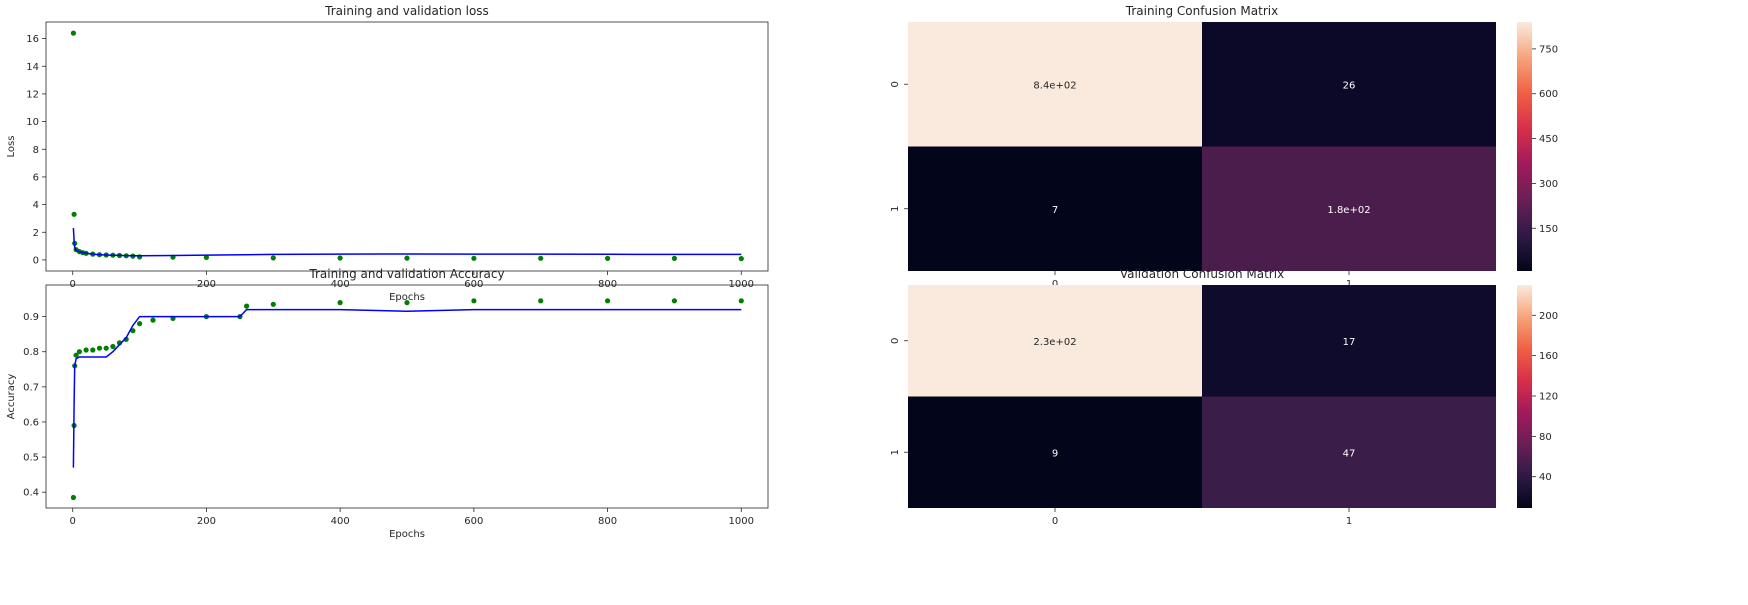  What do you see at coordinates (31, 493) in the screenshot?
I see `y-tick-label: 0.4` at bounding box center [31, 493].